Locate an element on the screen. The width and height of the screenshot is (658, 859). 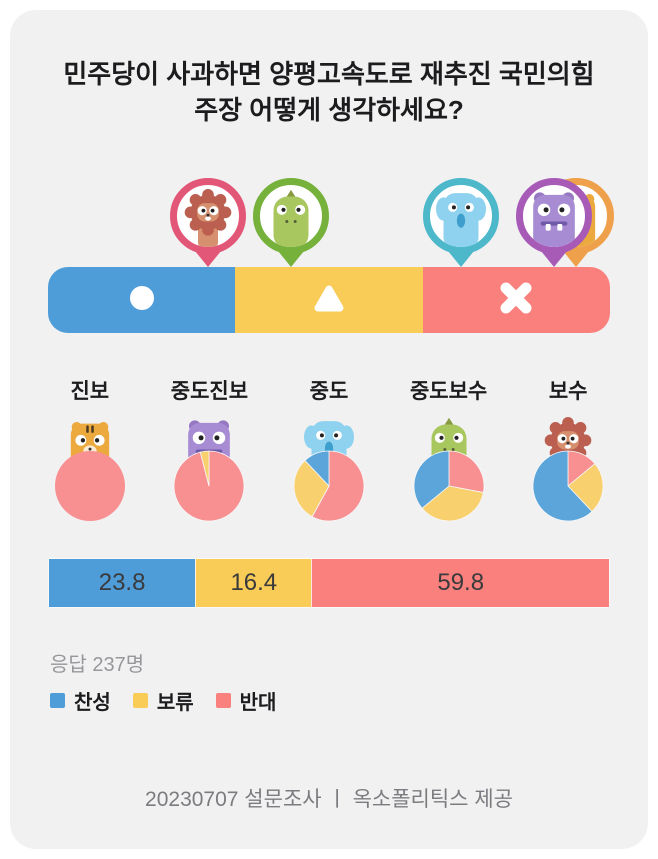
legend-item-보류: 보류 is located at coordinates (163, 700).